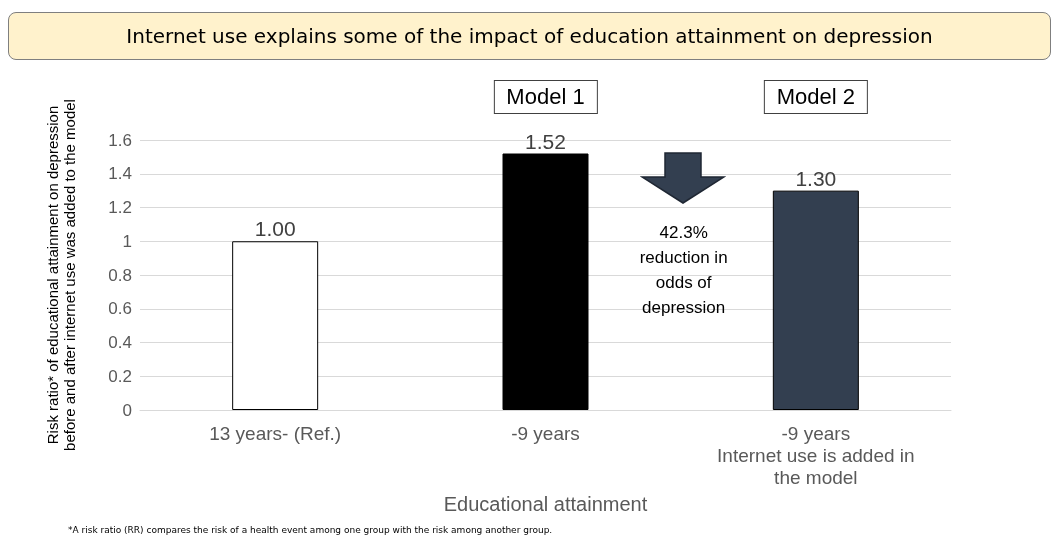  Describe the element at coordinates (120, 376) in the screenshot. I see `y-tick-label: 0.2` at that location.